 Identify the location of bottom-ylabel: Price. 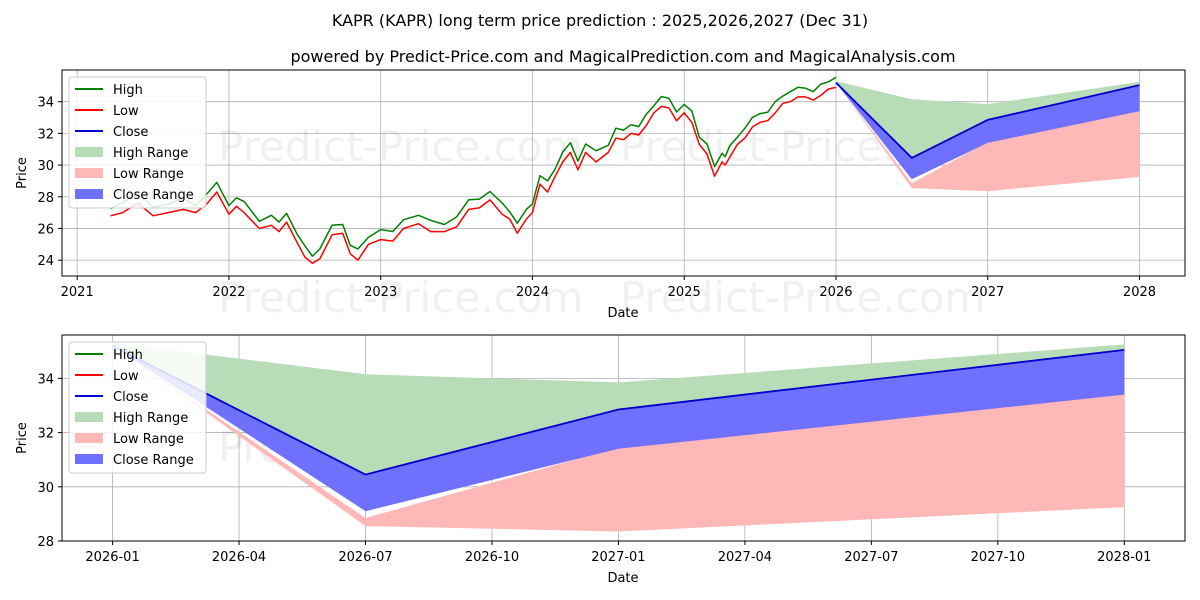
(22, 438).